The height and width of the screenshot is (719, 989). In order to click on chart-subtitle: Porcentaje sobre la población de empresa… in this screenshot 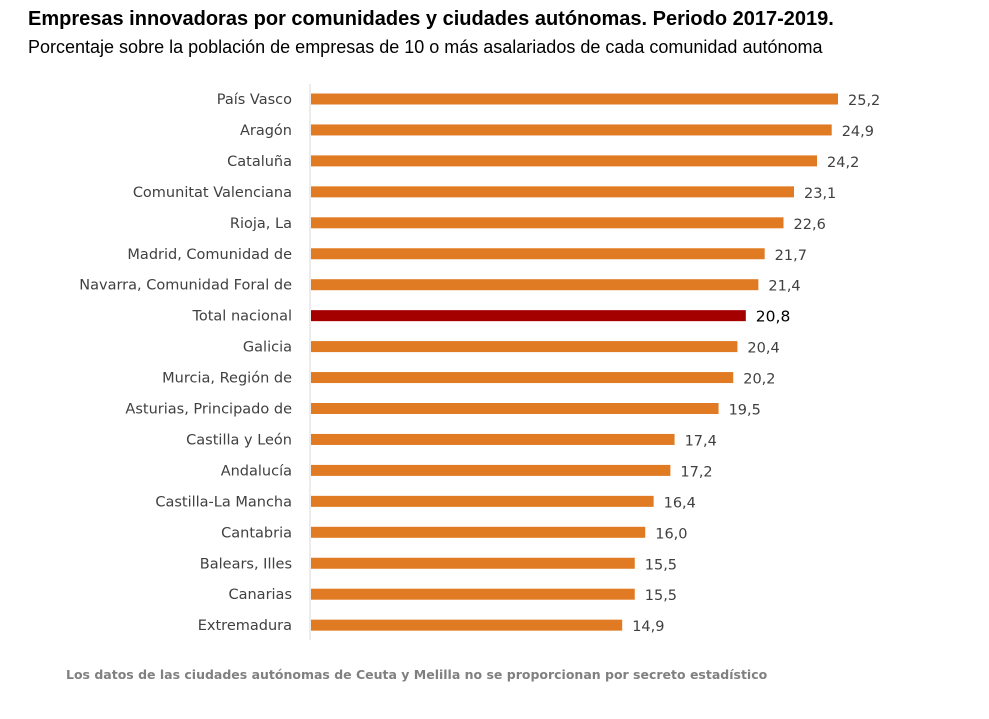, I will do `click(425, 47)`.